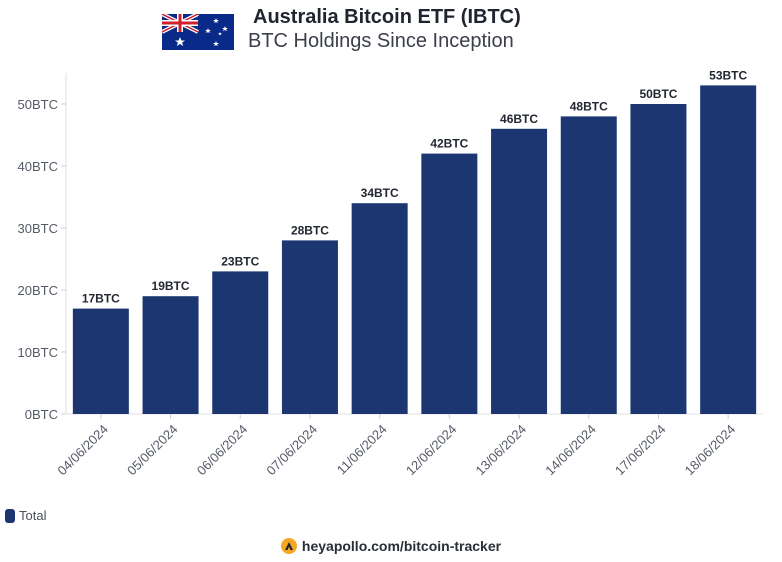  What do you see at coordinates (401, 546) in the screenshot?
I see `footer-link: heyapollo.com/bitcoin-tracker` at bounding box center [401, 546].